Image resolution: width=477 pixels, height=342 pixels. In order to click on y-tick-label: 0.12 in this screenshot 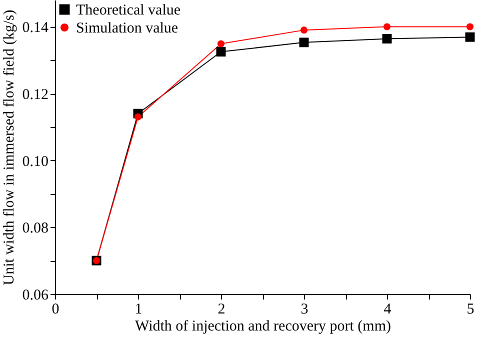, I will do `click(35, 95)`.